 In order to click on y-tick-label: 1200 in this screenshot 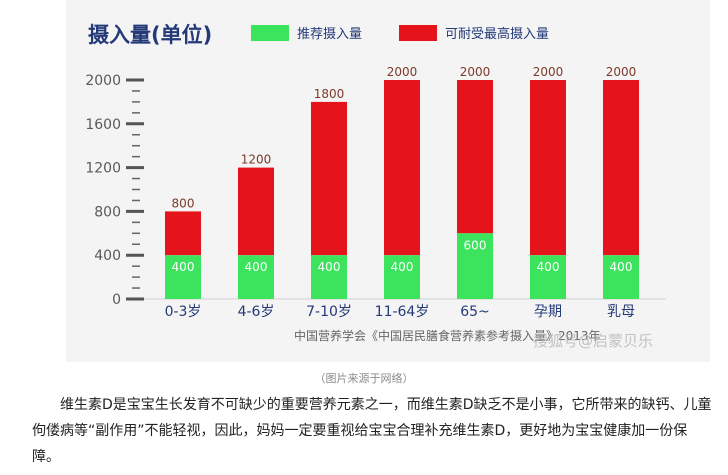, I will do `click(103, 169)`.